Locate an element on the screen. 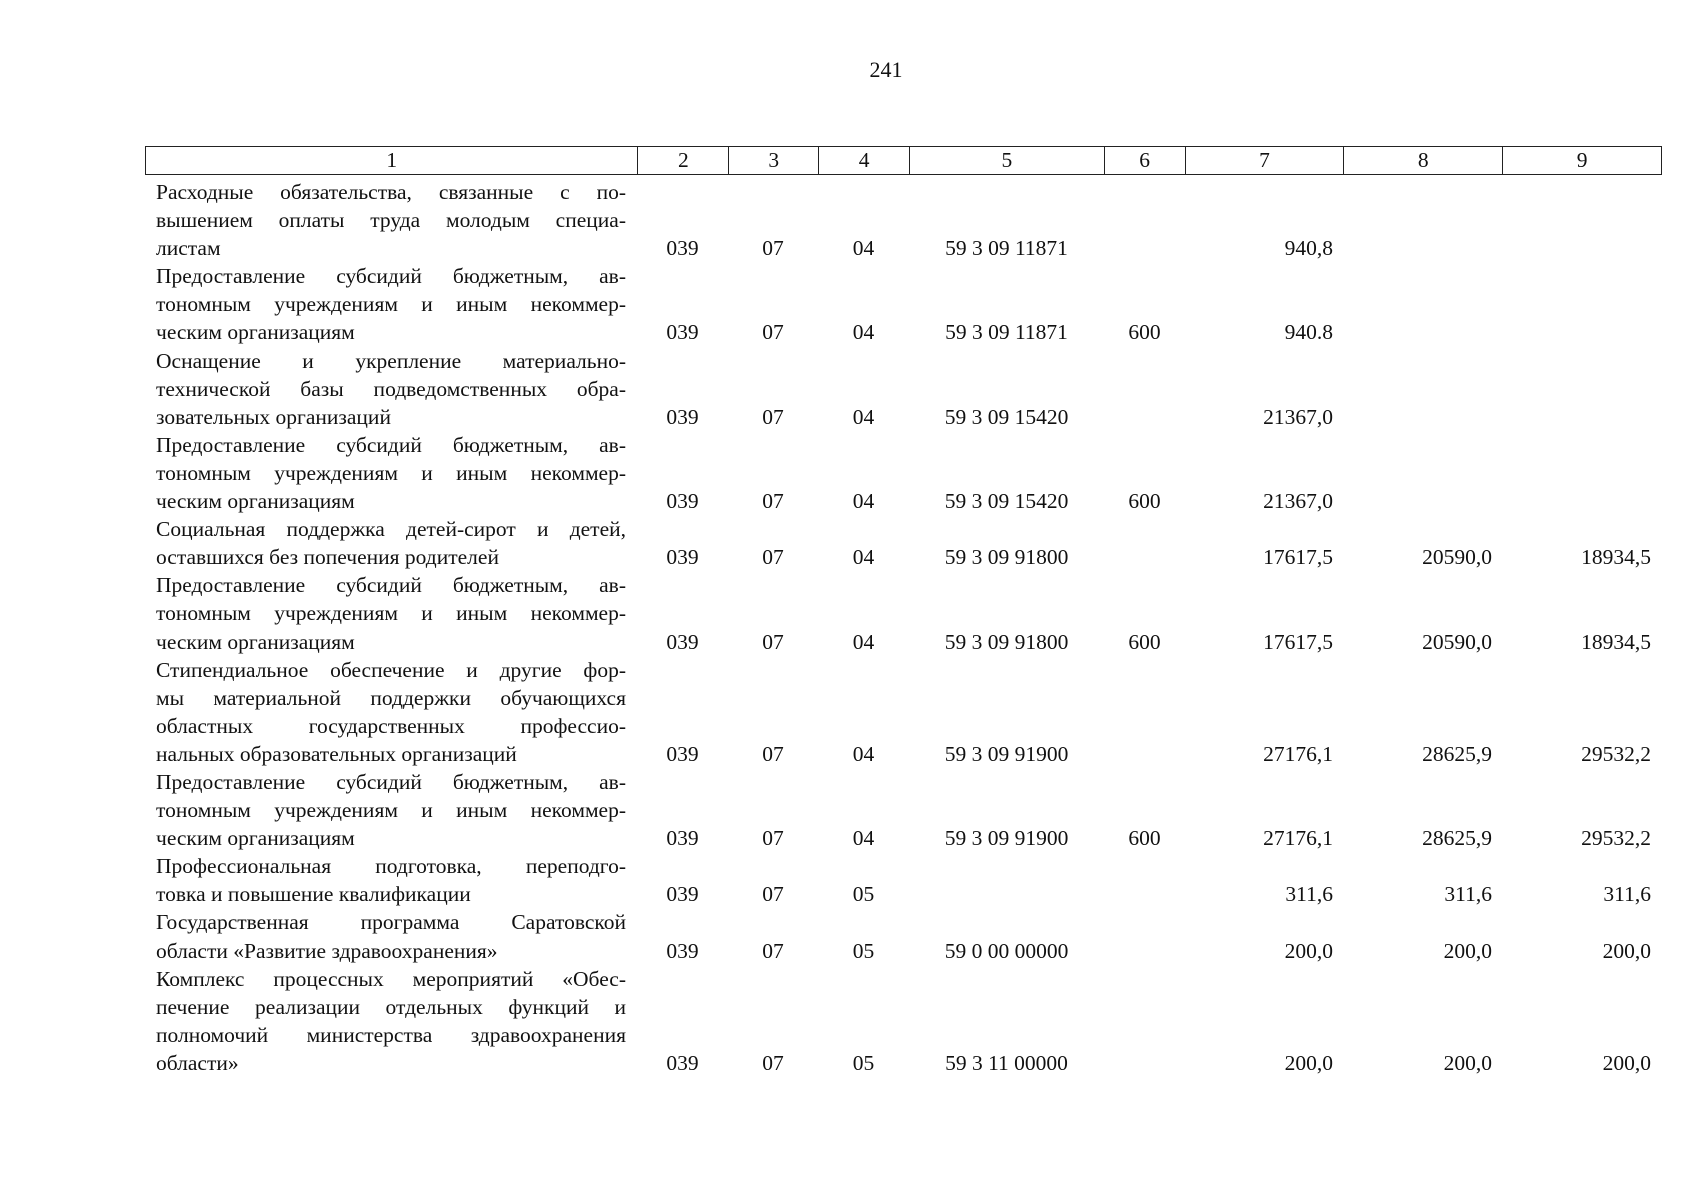 The width and height of the screenshot is (1697, 1200). column-header: 4 is located at coordinates (863, 160).